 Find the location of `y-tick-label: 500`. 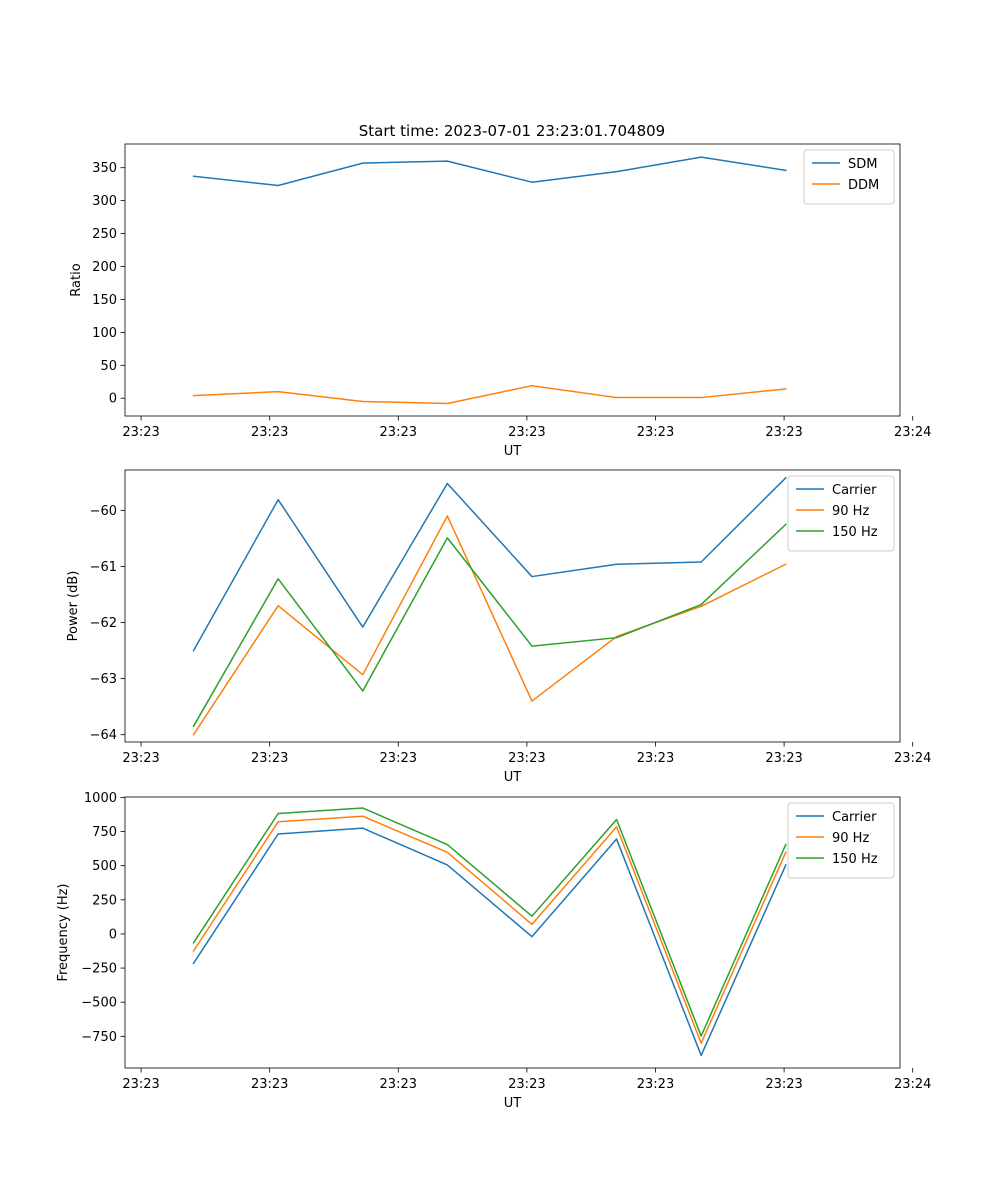

y-tick-label: 500 is located at coordinates (104, 866).